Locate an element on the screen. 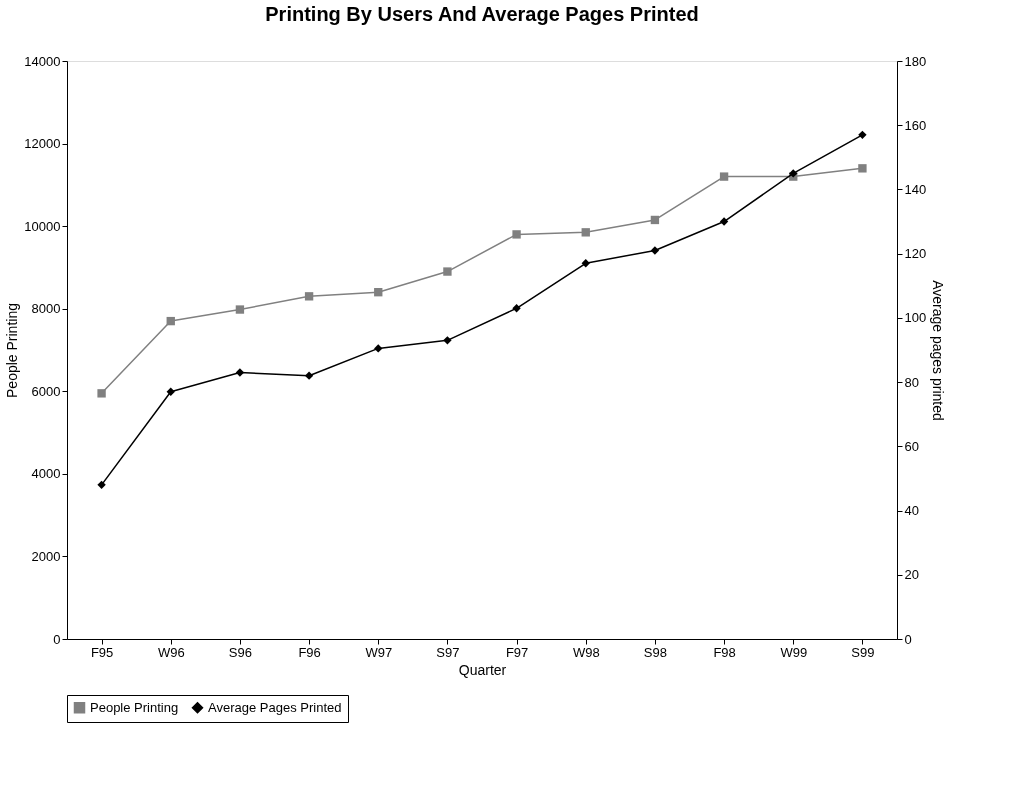  x-tick-label: S98 is located at coordinates (655, 652).